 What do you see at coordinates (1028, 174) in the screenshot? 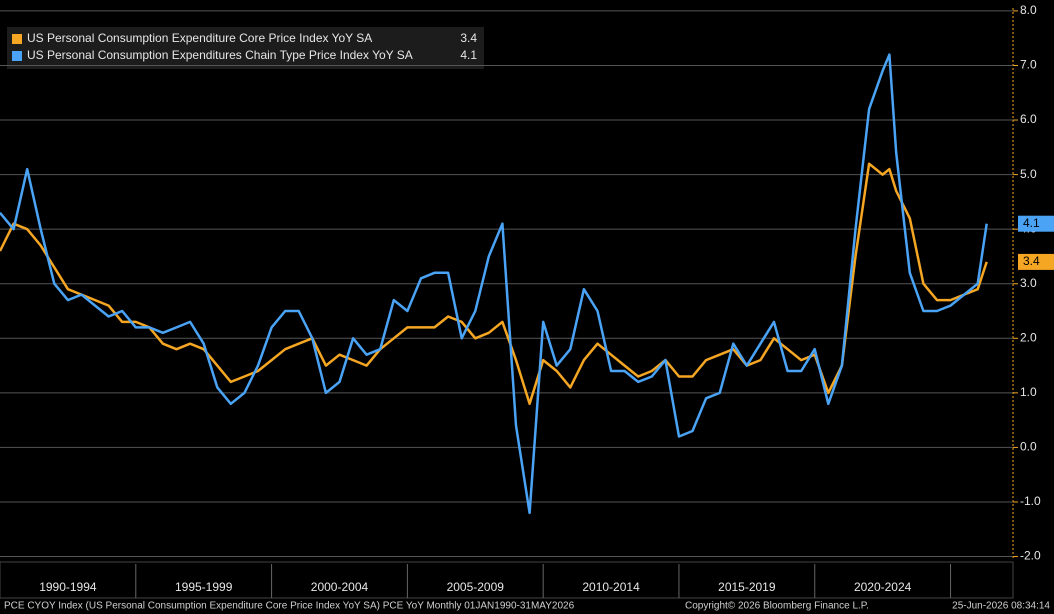
I see `y-tick-label: 5.0` at bounding box center [1028, 174].